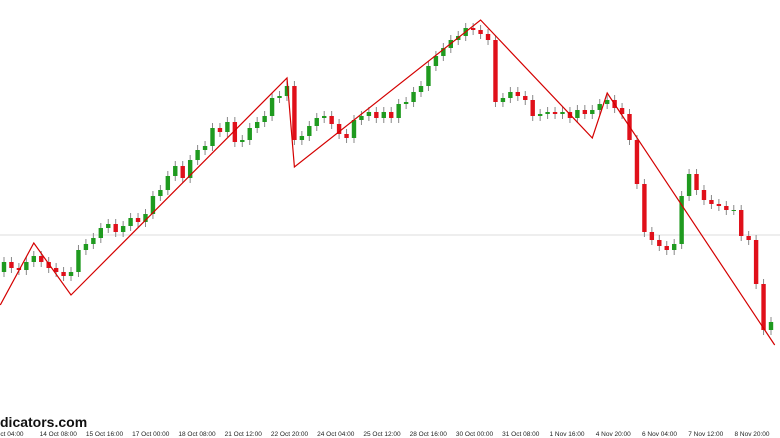 The height and width of the screenshot is (438, 780). What do you see at coordinates (521, 434) in the screenshot?
I see `x-tick-label: 31 Oct 08:00` at bounding box center [521, 434].